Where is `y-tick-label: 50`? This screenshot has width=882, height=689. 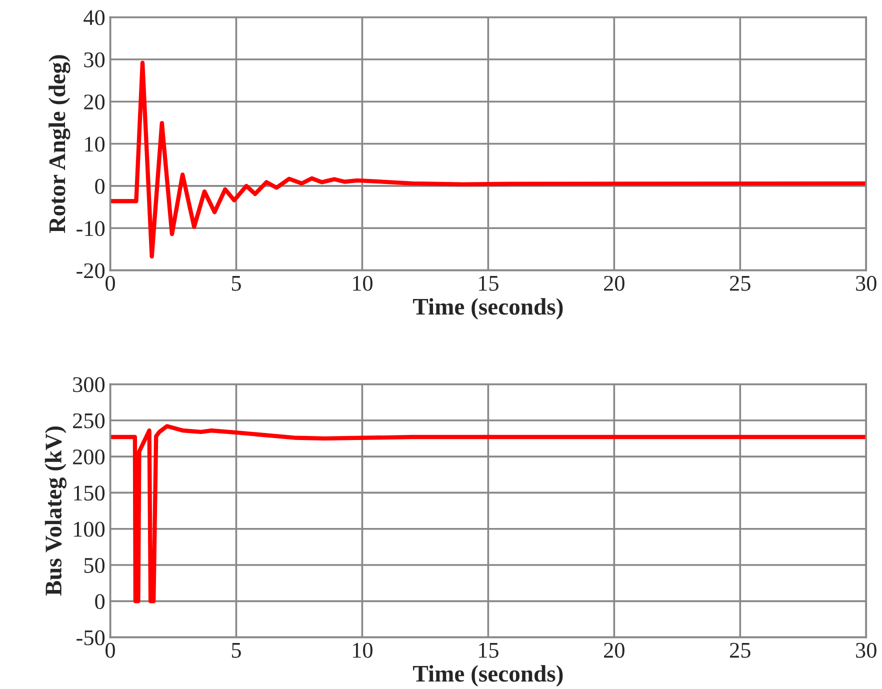
y-tick-label: 50 is located at coordinates (94, 565).